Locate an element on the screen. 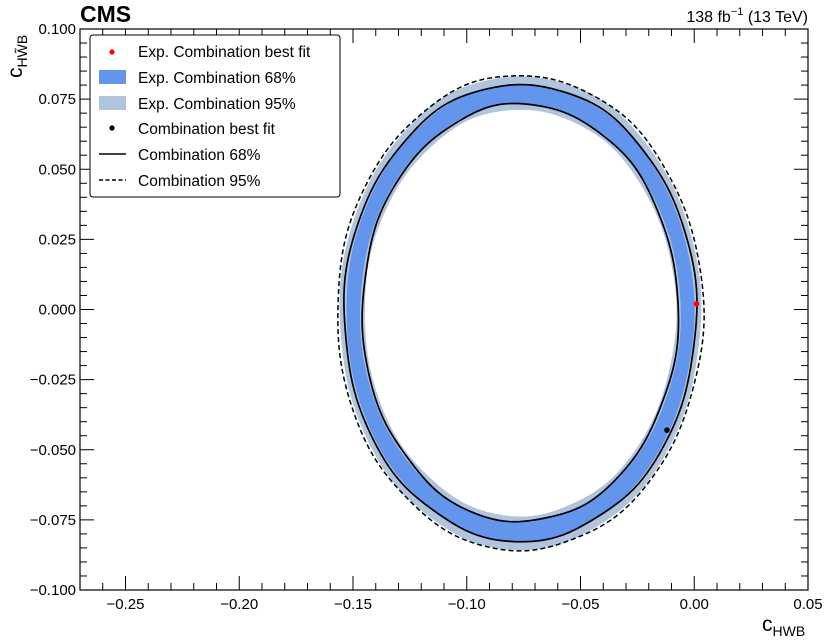  exp-best-fit-point is located at coordinates (696, 304).